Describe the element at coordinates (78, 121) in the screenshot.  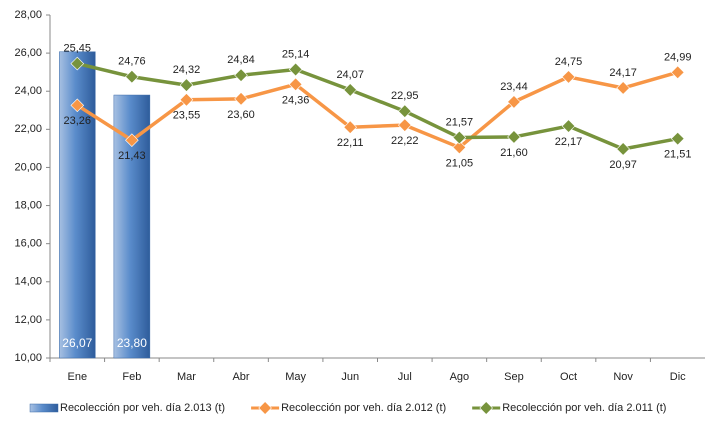
I see `data-label: 23,26` at that location.